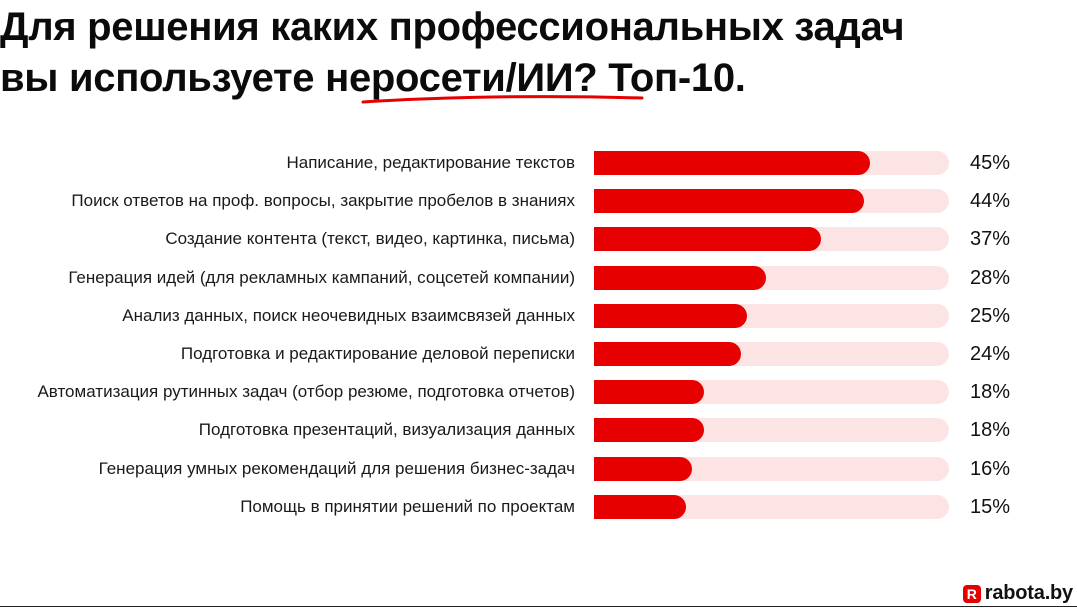 The width and height of the screenshot is (1077, 608). I want to click on footer-divider, so click(538, 606).